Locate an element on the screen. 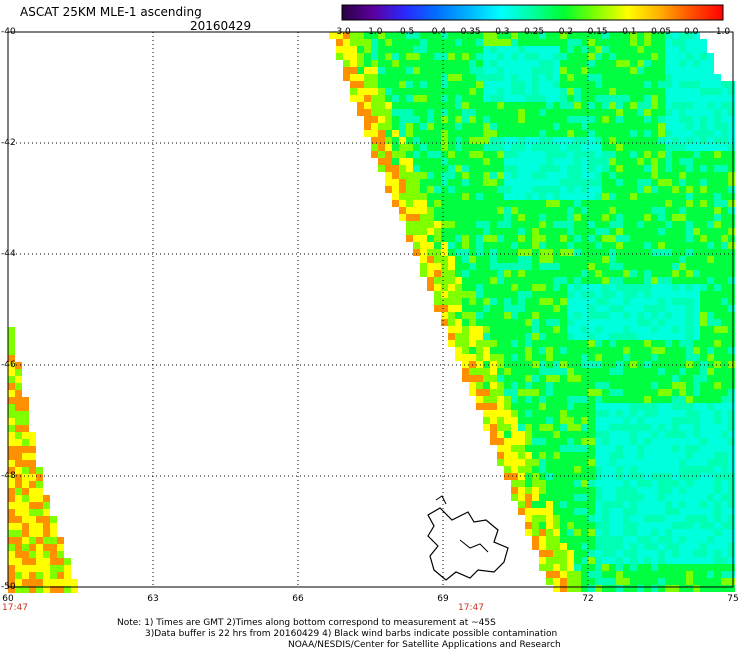  colorbar-gradient is located at coordinates (532, 12).